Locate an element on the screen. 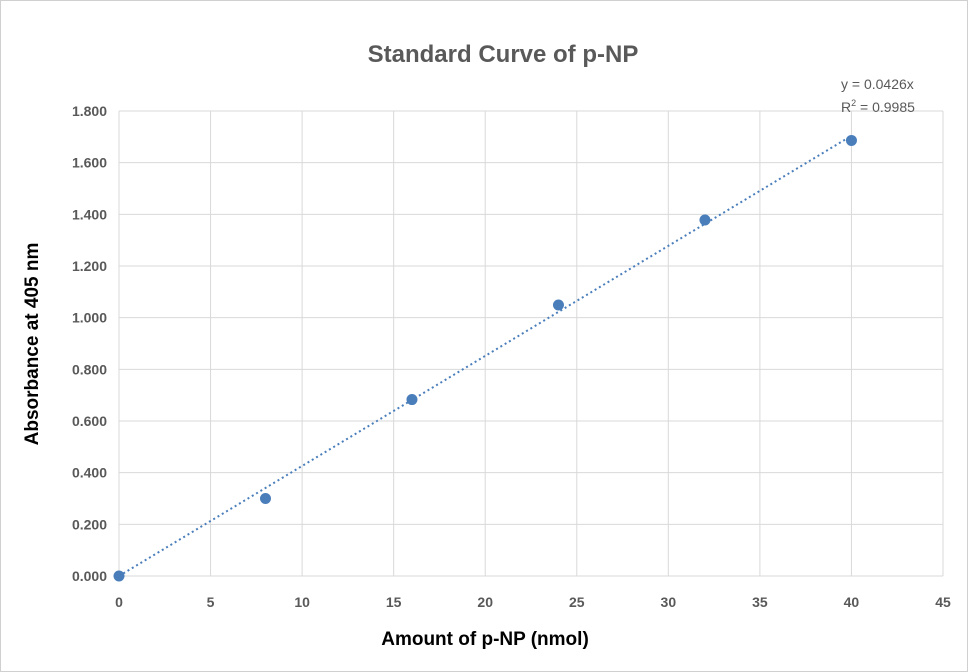 The image size is (968, 672). x-tick-label: 40 is located at coordinates (852, 602).